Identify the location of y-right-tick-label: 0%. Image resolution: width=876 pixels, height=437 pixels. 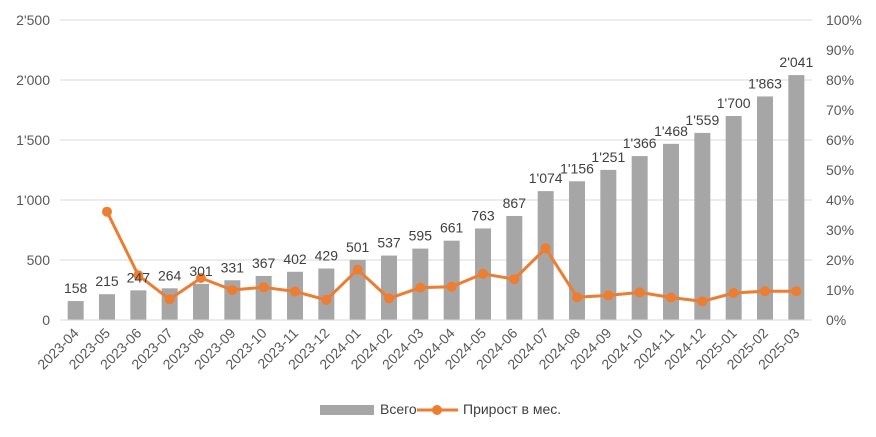
(836, 320).